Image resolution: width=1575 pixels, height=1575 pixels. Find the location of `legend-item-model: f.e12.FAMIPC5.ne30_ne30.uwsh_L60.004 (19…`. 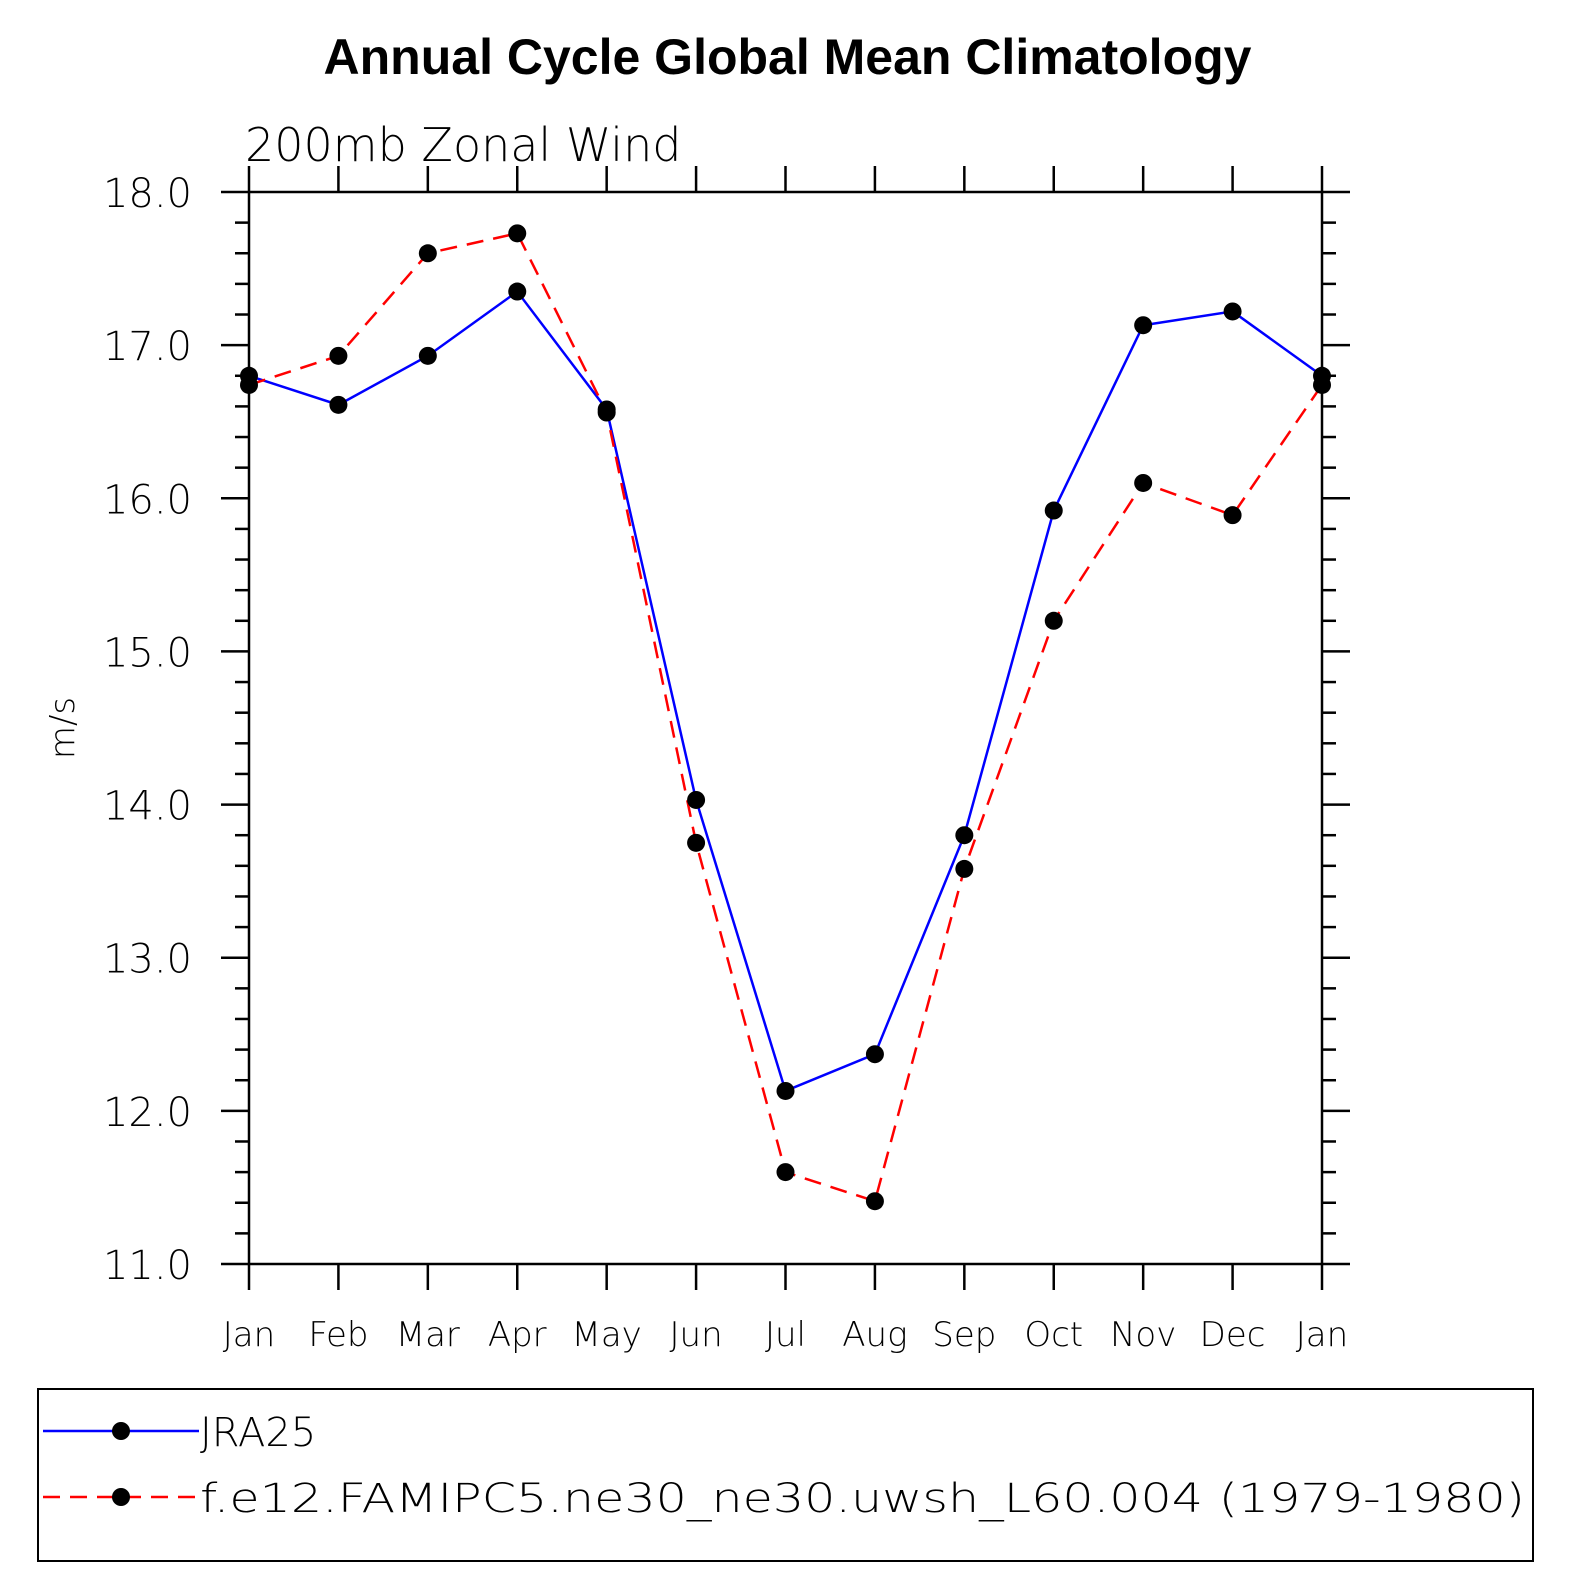

legend-item-model: f.e12.FAMIPC5.ne30_ne30.uwsh_L60.004 (19… is located at coordinates (784, 1499).